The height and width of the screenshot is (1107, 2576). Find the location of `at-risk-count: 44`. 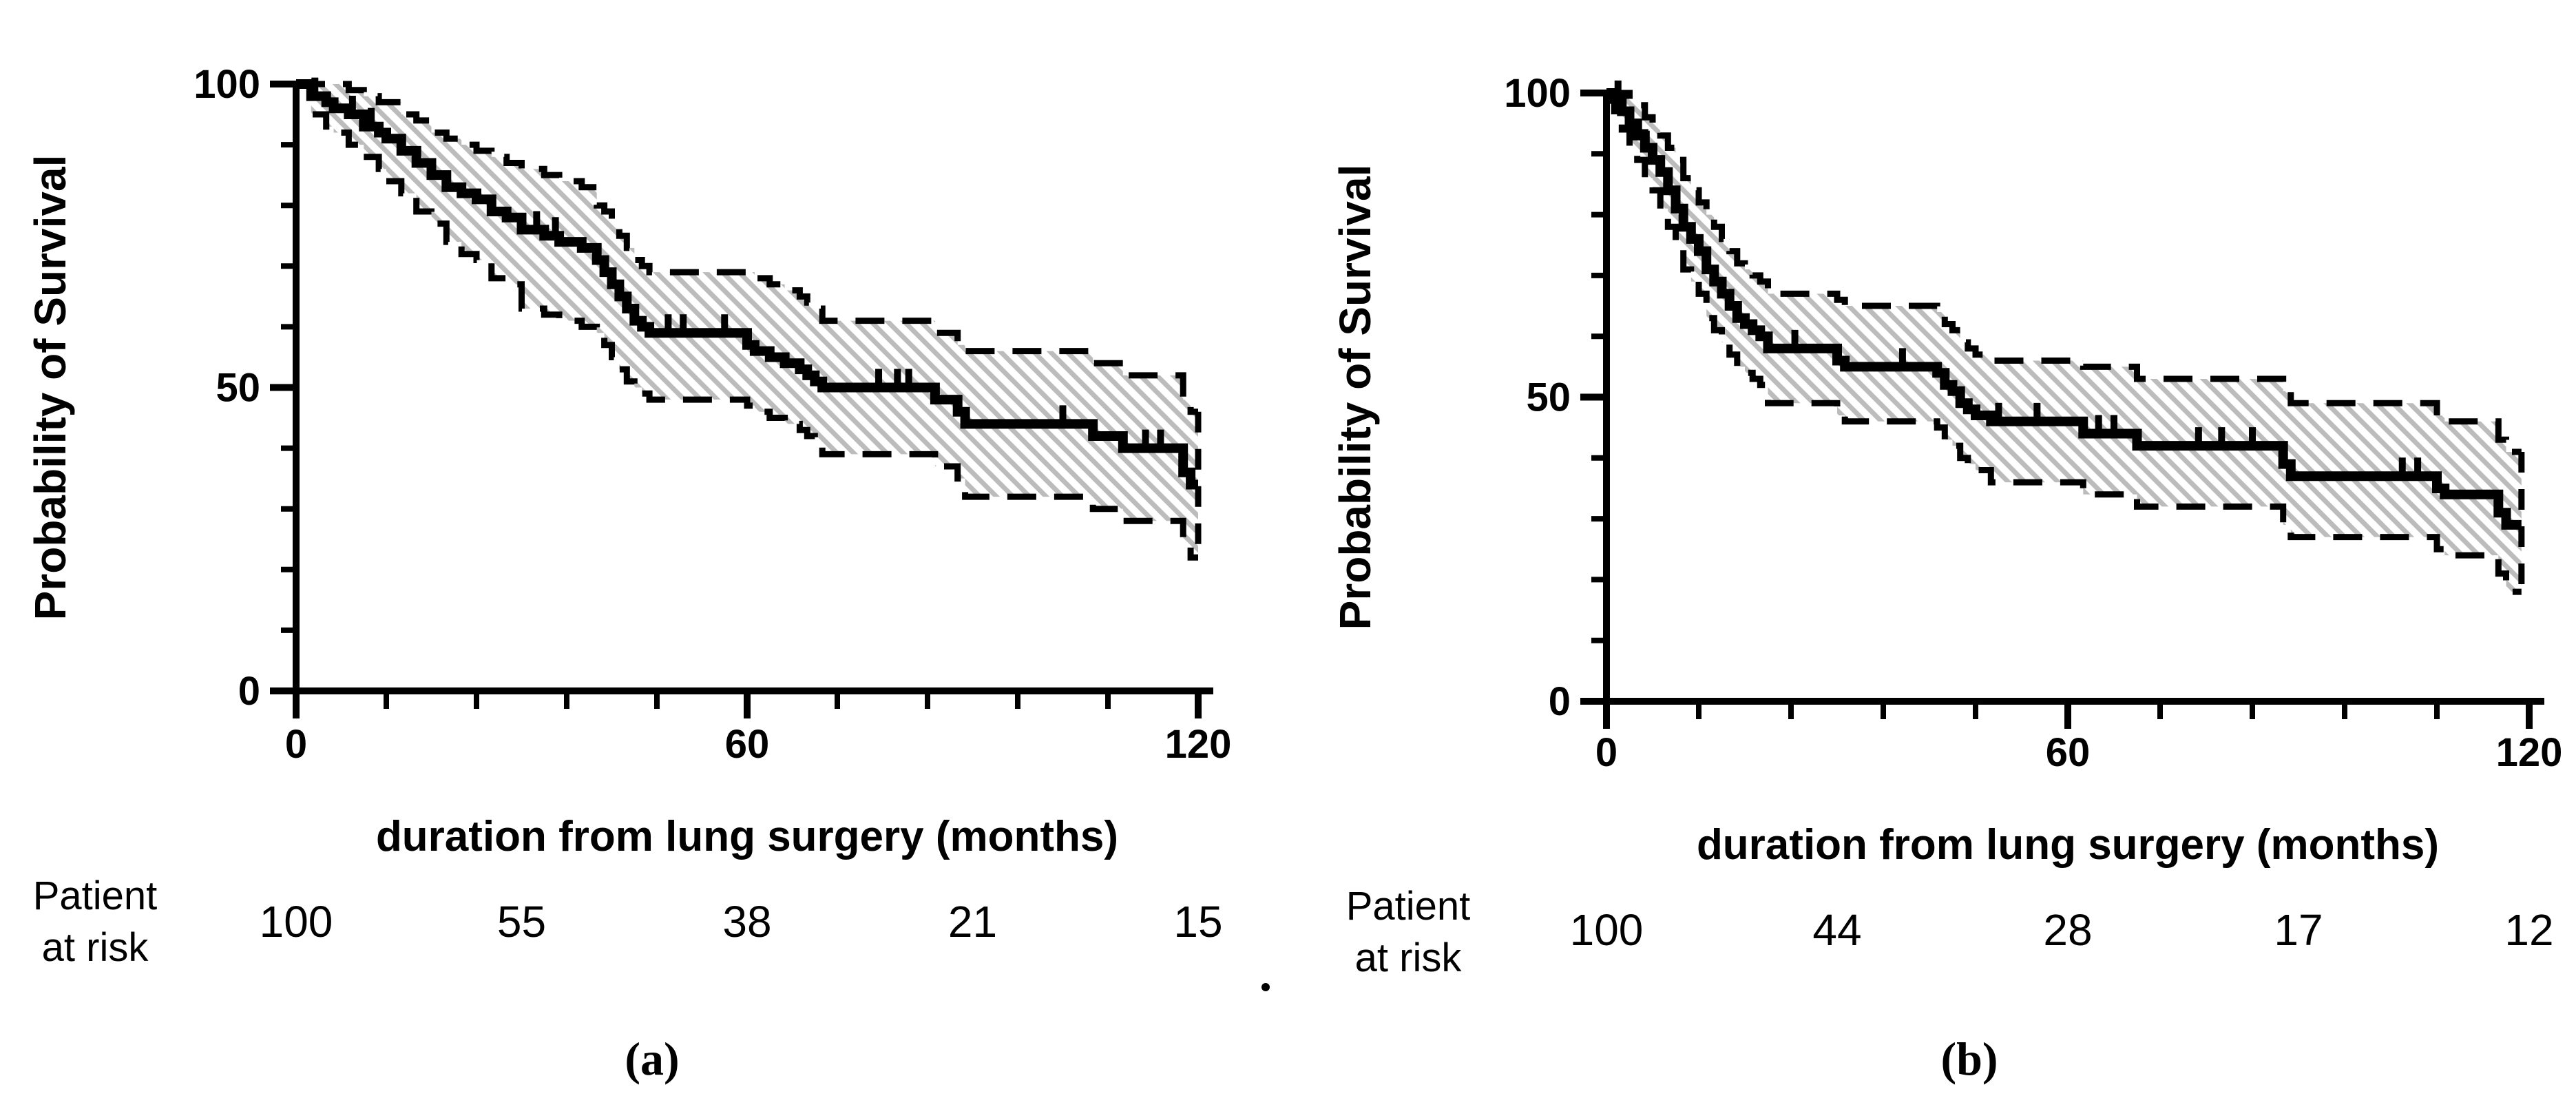

at-risk-count: 44 is located at coordinates (1836, 930).